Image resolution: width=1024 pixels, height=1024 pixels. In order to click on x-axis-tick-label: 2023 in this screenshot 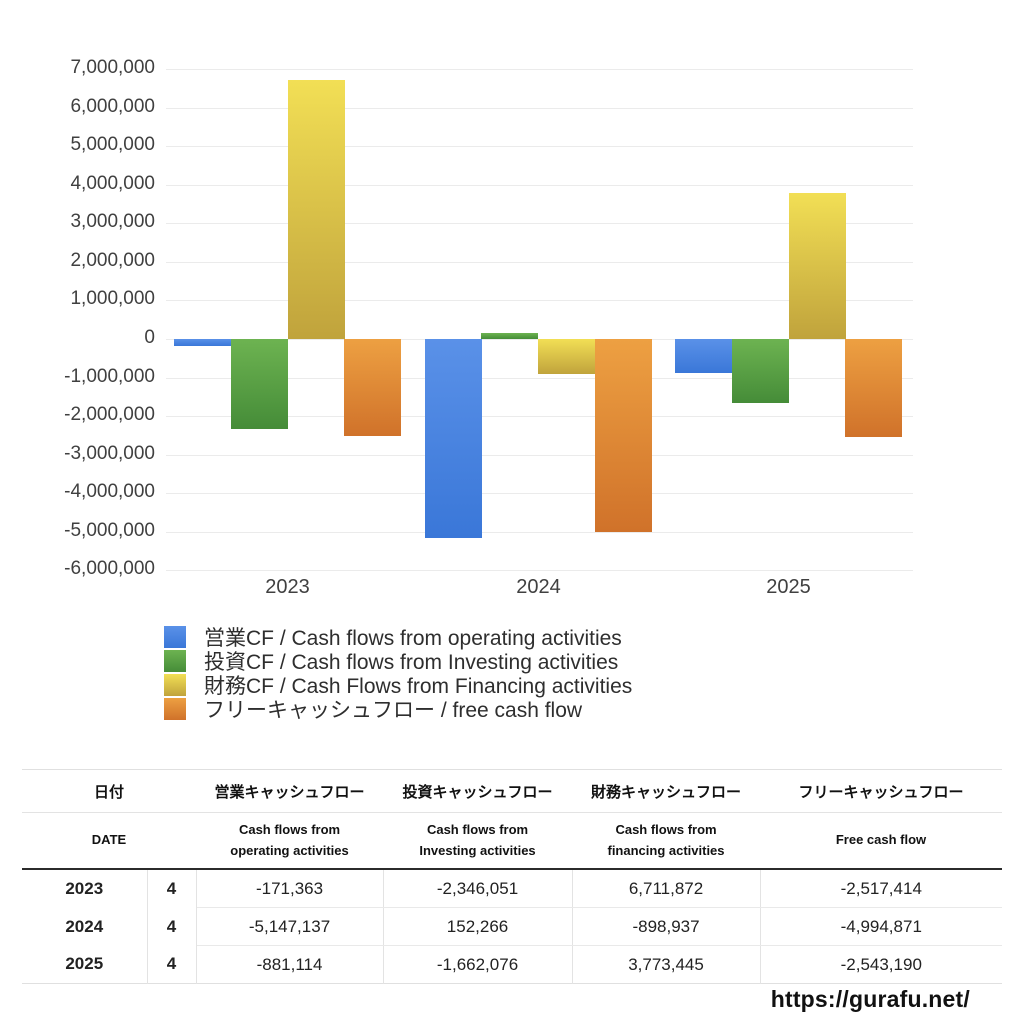, I will do `click(287, 587)`.